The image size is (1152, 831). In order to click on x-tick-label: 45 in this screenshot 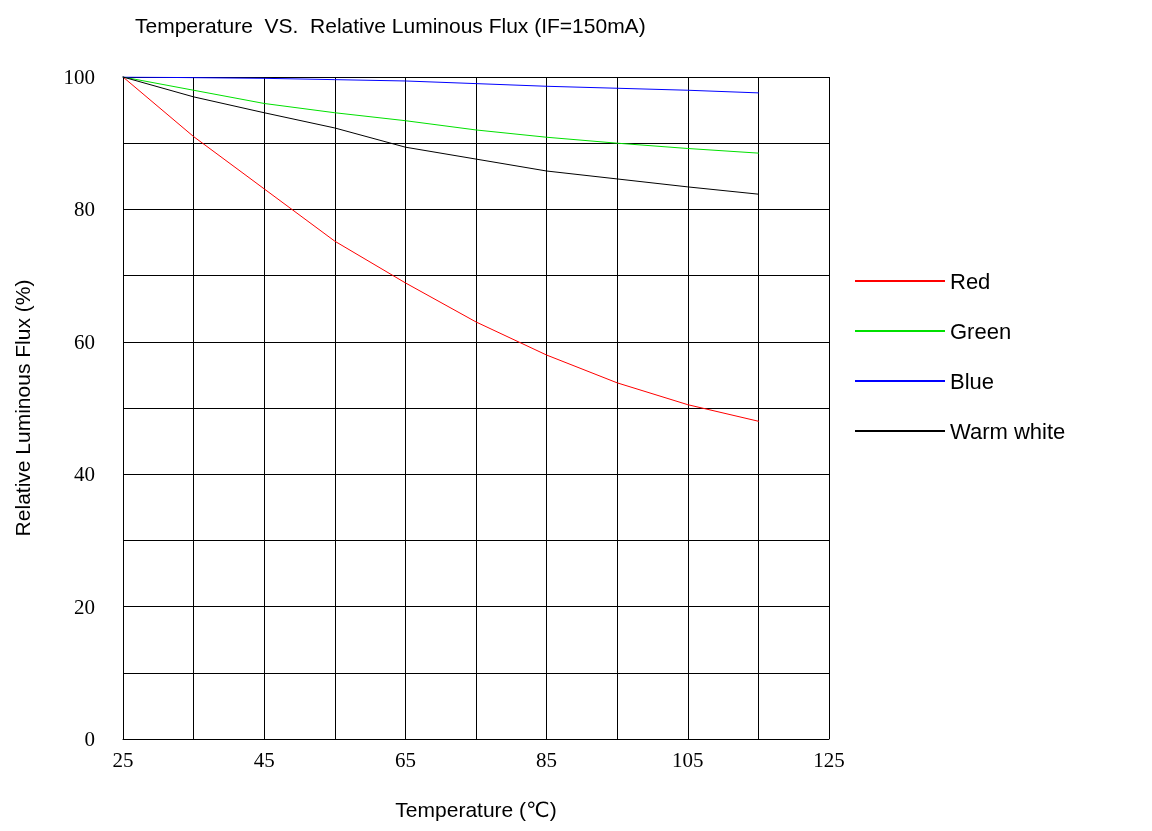, I will do `click(264, 759)`.